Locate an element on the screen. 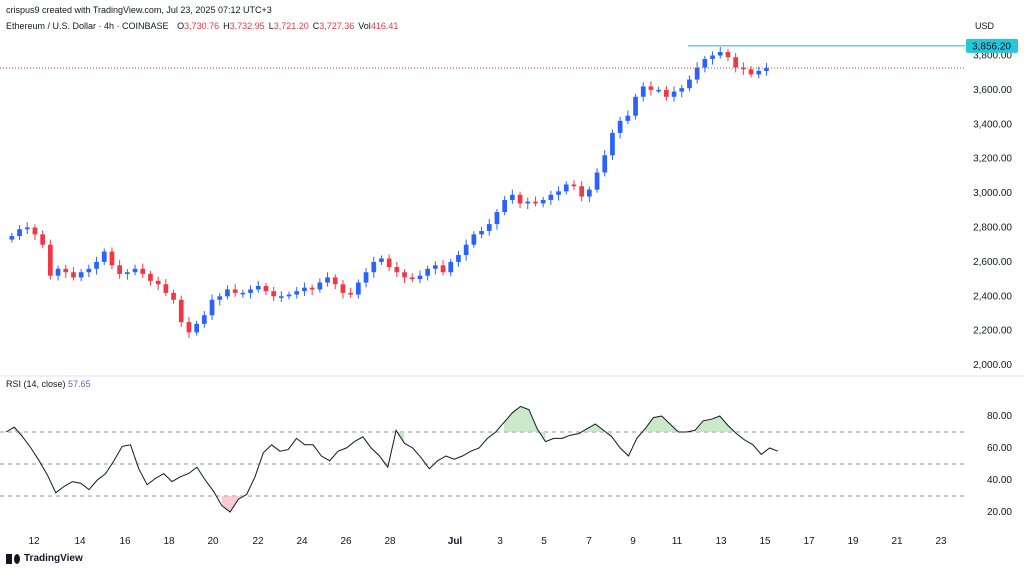 The width and height of the screenshot is (1024, 570). price-tick-label: 2,800.00 is located at coordinates (992, 228).